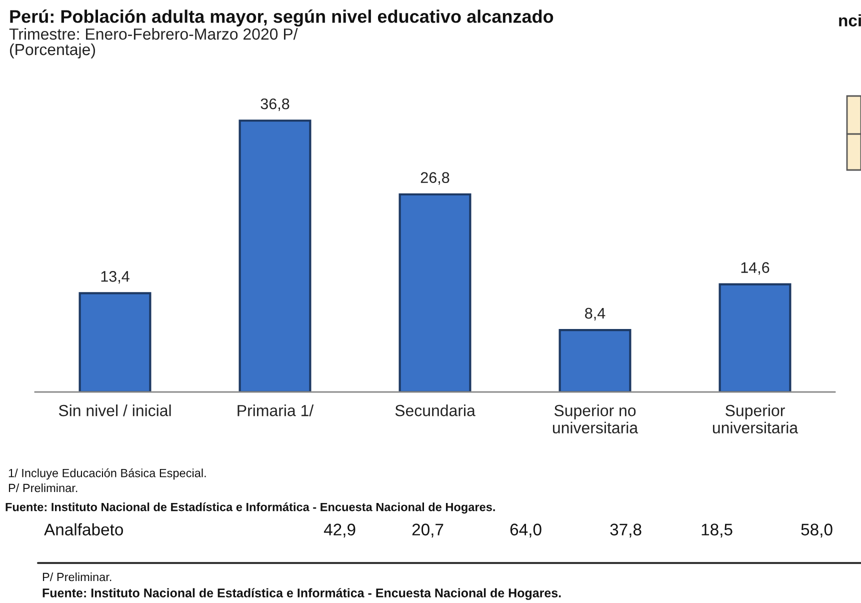  Describe the element at coordinates (717, 531) in the screenshot. I see `text: 18,5` at that location.